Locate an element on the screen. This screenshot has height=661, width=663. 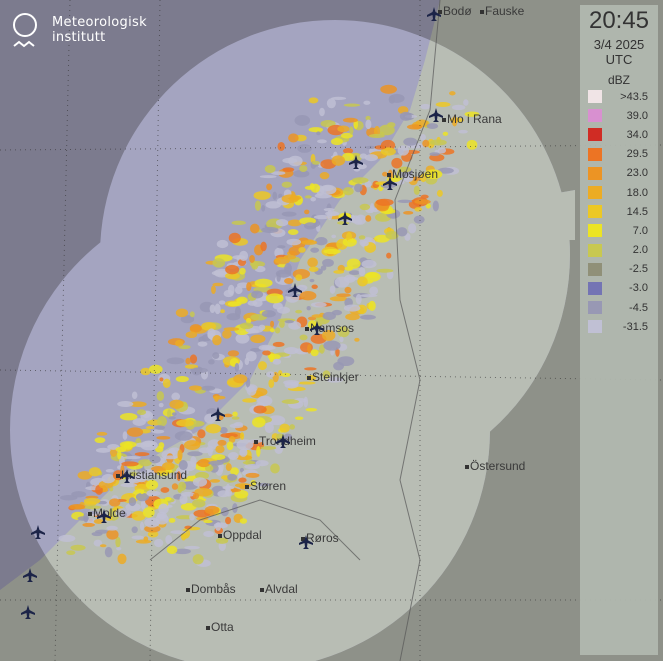
legend-item: -3.0 is located at coordinates (619, 288).